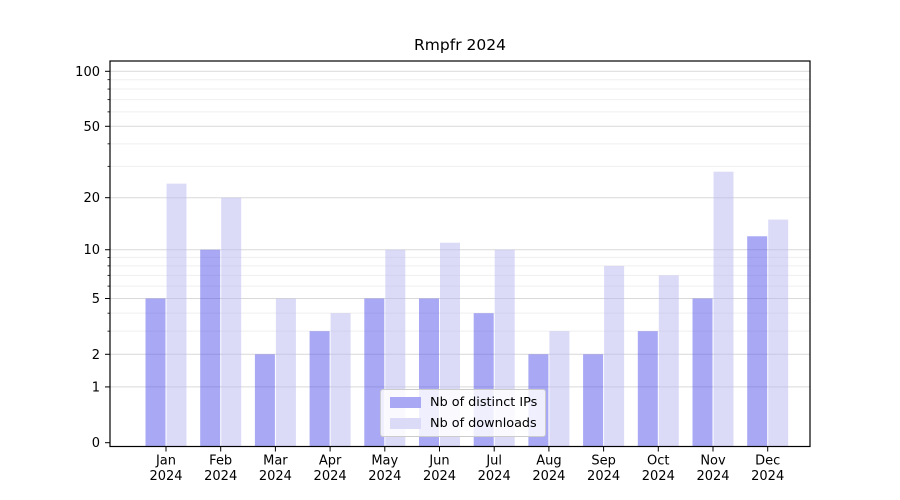 Image resolution: width=900 pixels, height=500 pixels. Describe the element at coordinates (384, 469) in the screenshot. I see `x-tick-label: May 2024` at that location.